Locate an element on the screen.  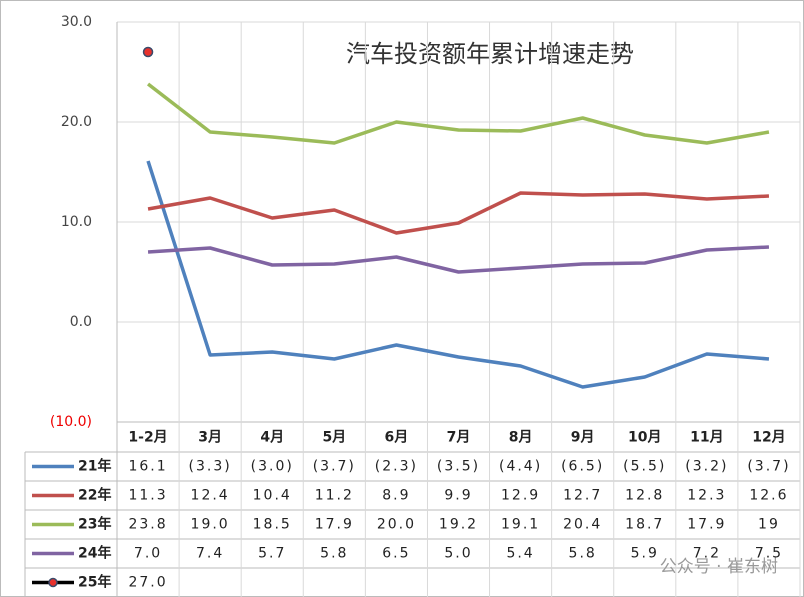
y-tick-label: (10.0) is located at coordinates (71, 422).